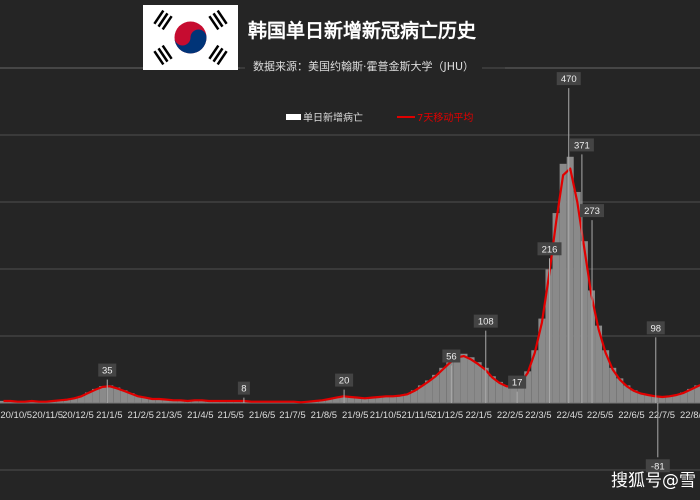 The image size is (700, 500). Describe the element at coordinates (478, 415) in the screenshot. I see `x-tick-label: 22/1/5` at that location.